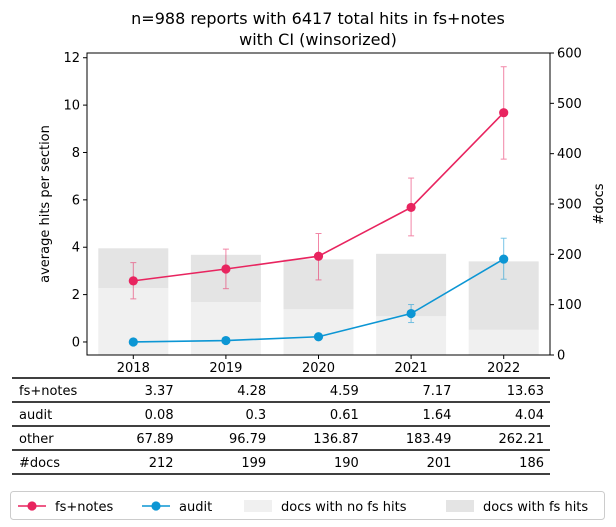  I want to click on legend-label: docs with no fs hits, so click(344, 507).